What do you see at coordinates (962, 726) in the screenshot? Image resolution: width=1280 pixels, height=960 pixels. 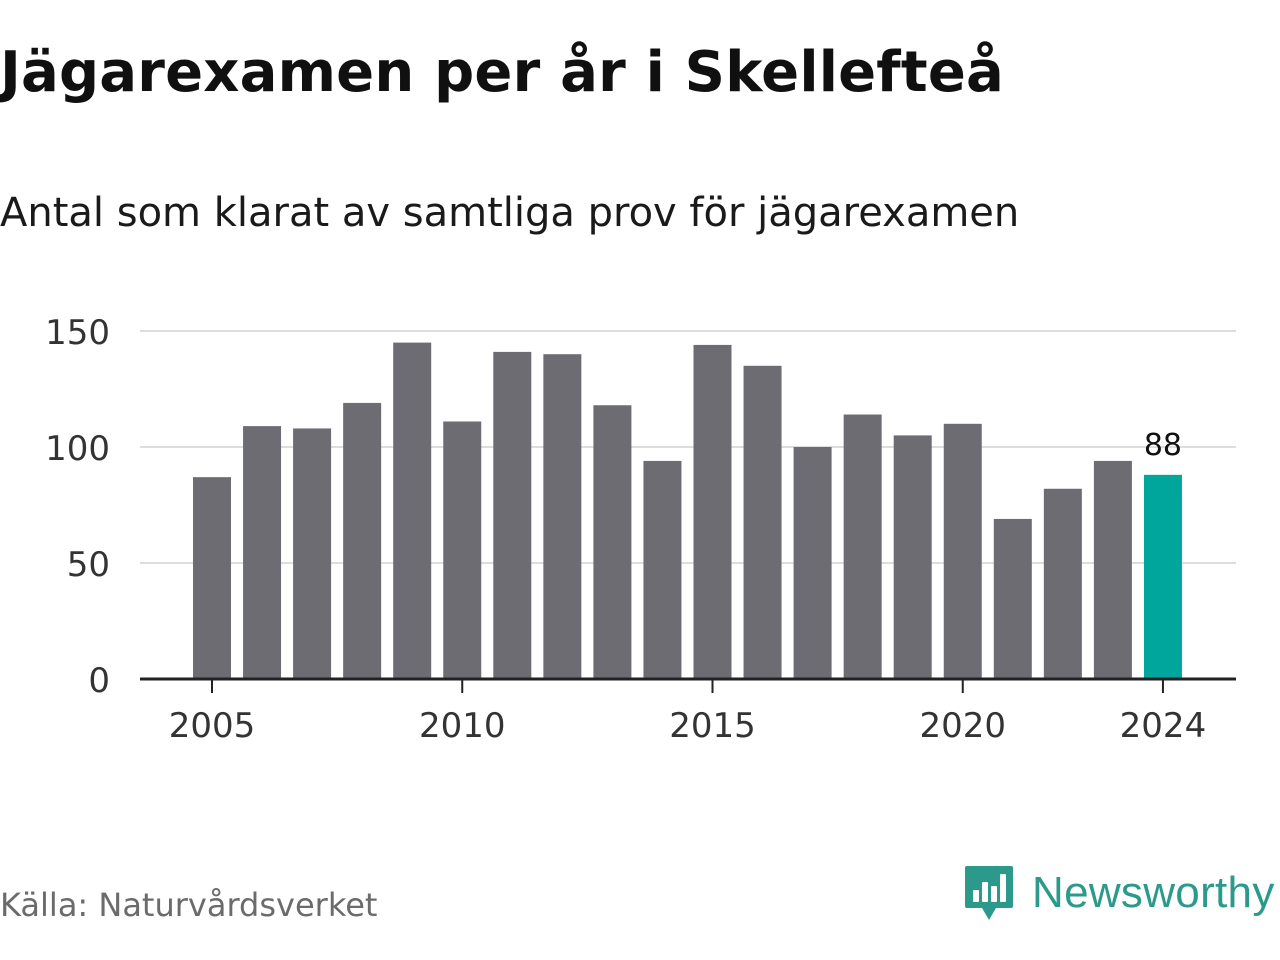 I see `x-tick-label: 2020` at bounding box center [962, 726].